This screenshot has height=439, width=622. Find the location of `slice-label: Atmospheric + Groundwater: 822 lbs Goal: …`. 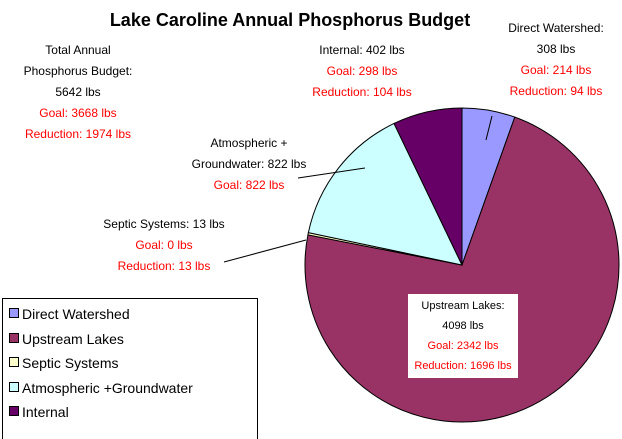

slice-label: Atmospheric + Groundwater: 822 lbs Goal: … is located at coordinates (249, 164).